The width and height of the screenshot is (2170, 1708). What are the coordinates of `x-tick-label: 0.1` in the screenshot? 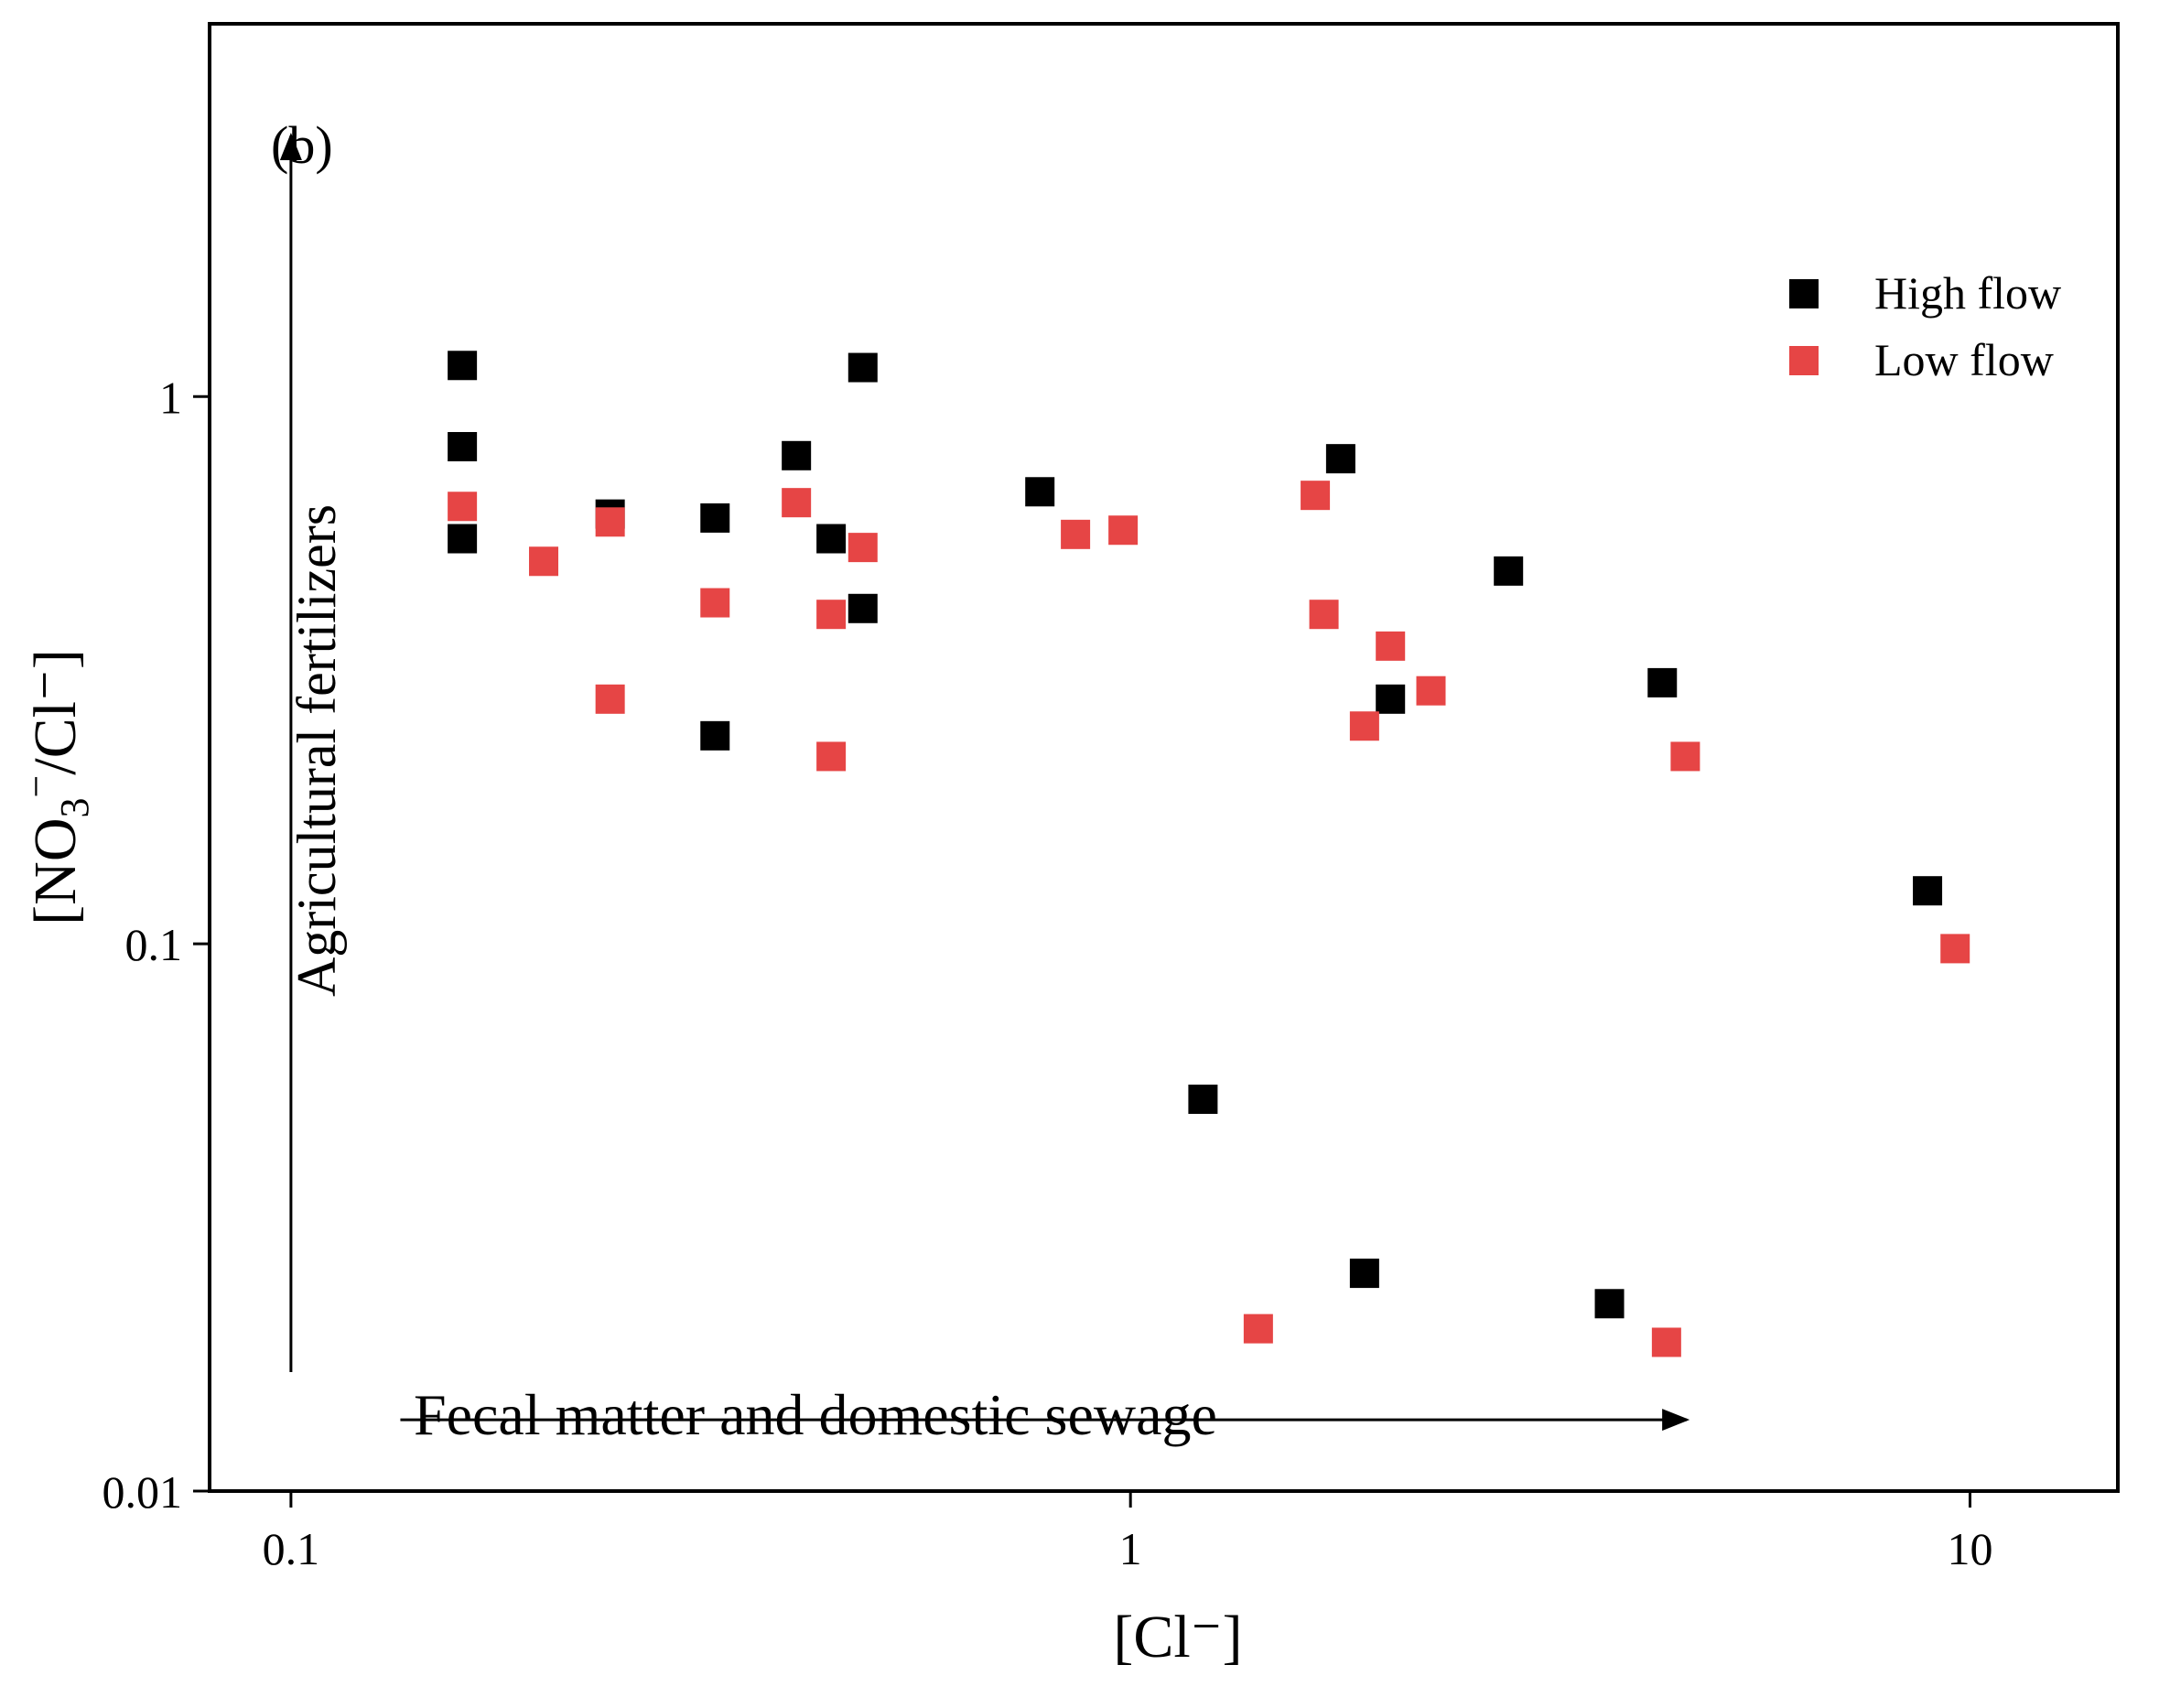 It's located at (291, 1548).